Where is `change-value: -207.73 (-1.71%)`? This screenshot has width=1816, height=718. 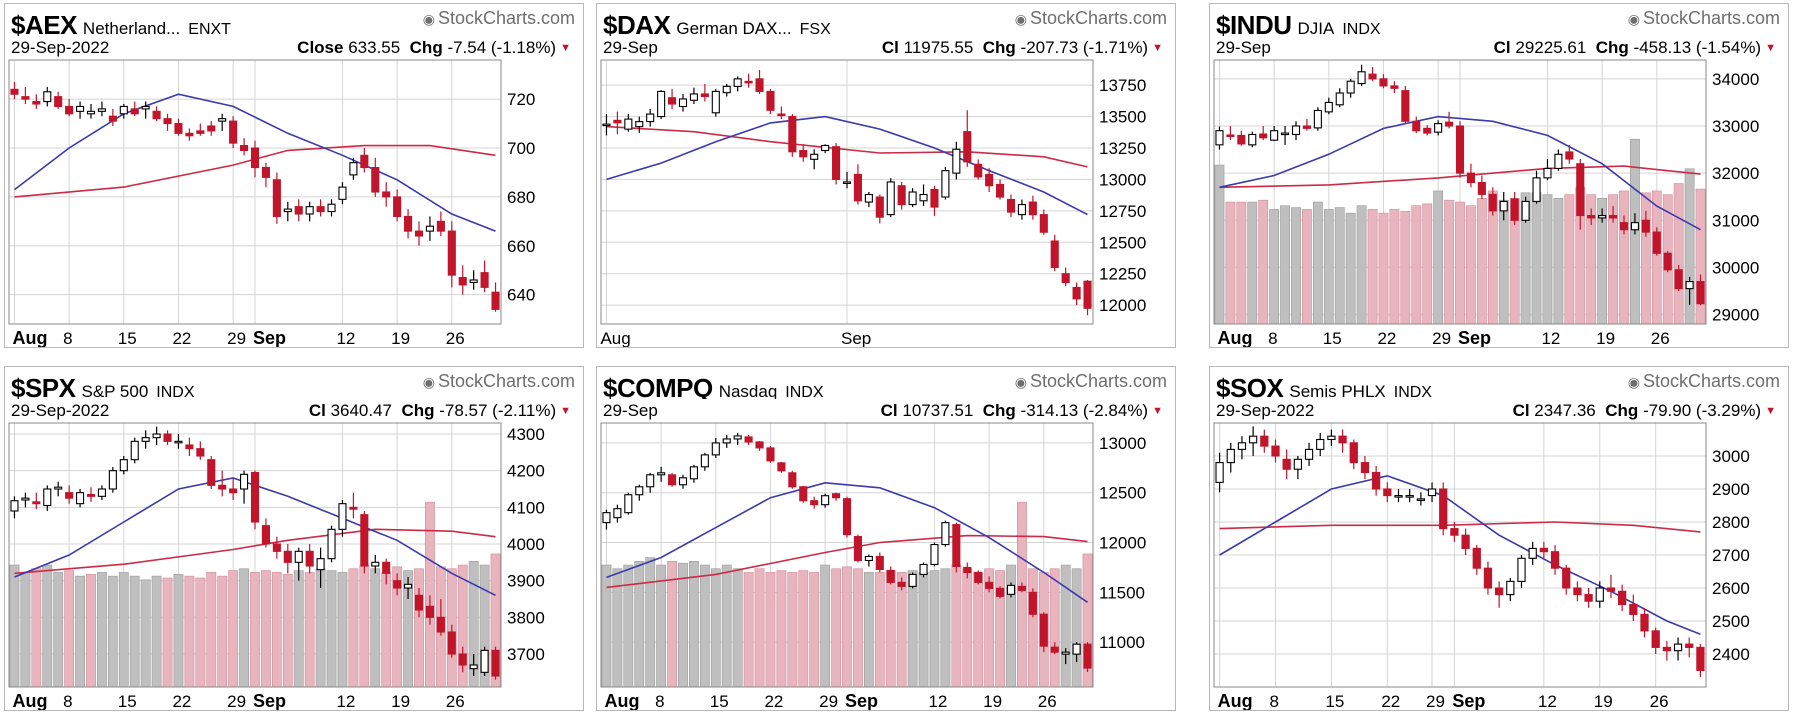
change-value: -207.73 (-1.71%) is located at coordinates (1084, 47).